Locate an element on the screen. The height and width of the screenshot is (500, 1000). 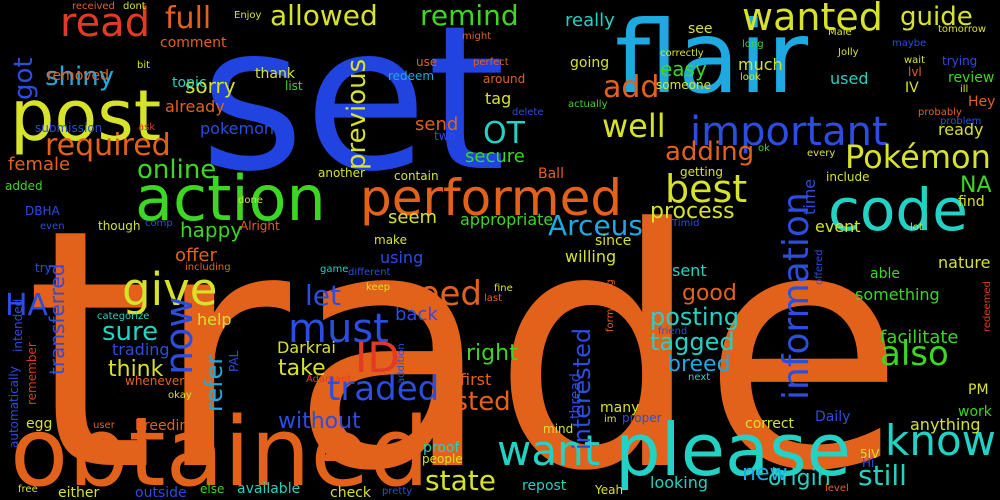
word-think: think is located at coordinates (136, 369).